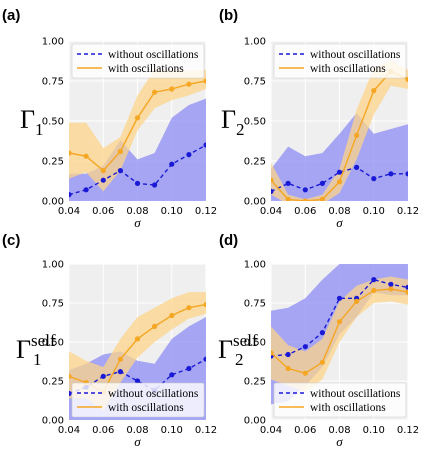  Describe the element at coordinates (11, 240) in the screenshot. I see `panel-label: (c)` at that location.